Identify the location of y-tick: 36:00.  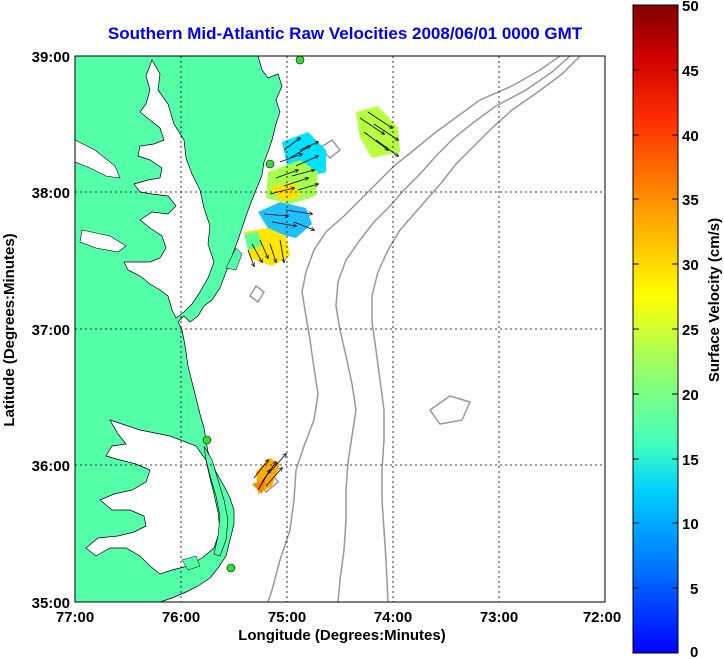
(51, 466).